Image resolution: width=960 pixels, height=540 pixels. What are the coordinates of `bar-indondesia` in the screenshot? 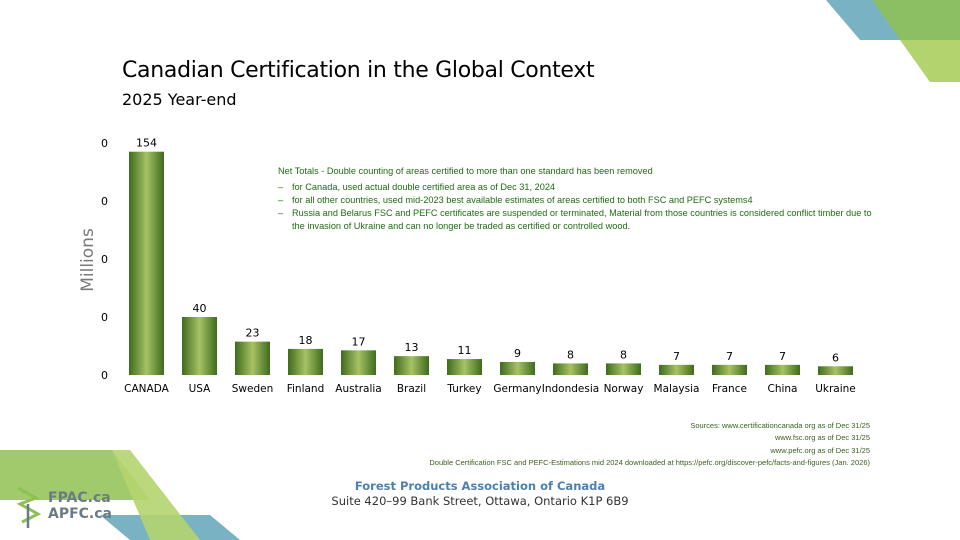 It's located at (570, 369).